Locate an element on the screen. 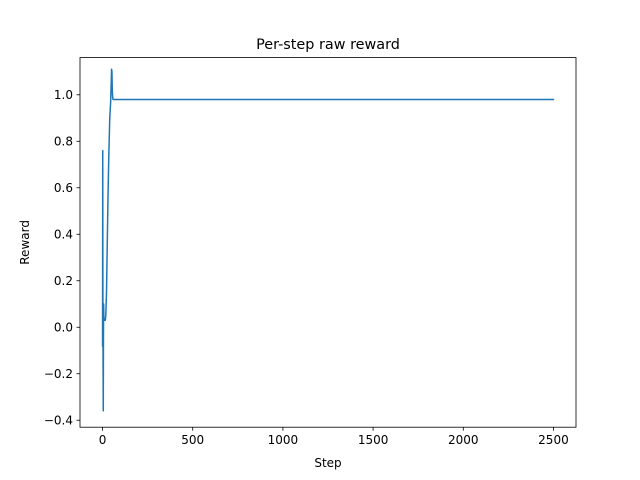 The image size is (640, 480). y-tick-label: 1.0 is located at coordinates (63, 95).